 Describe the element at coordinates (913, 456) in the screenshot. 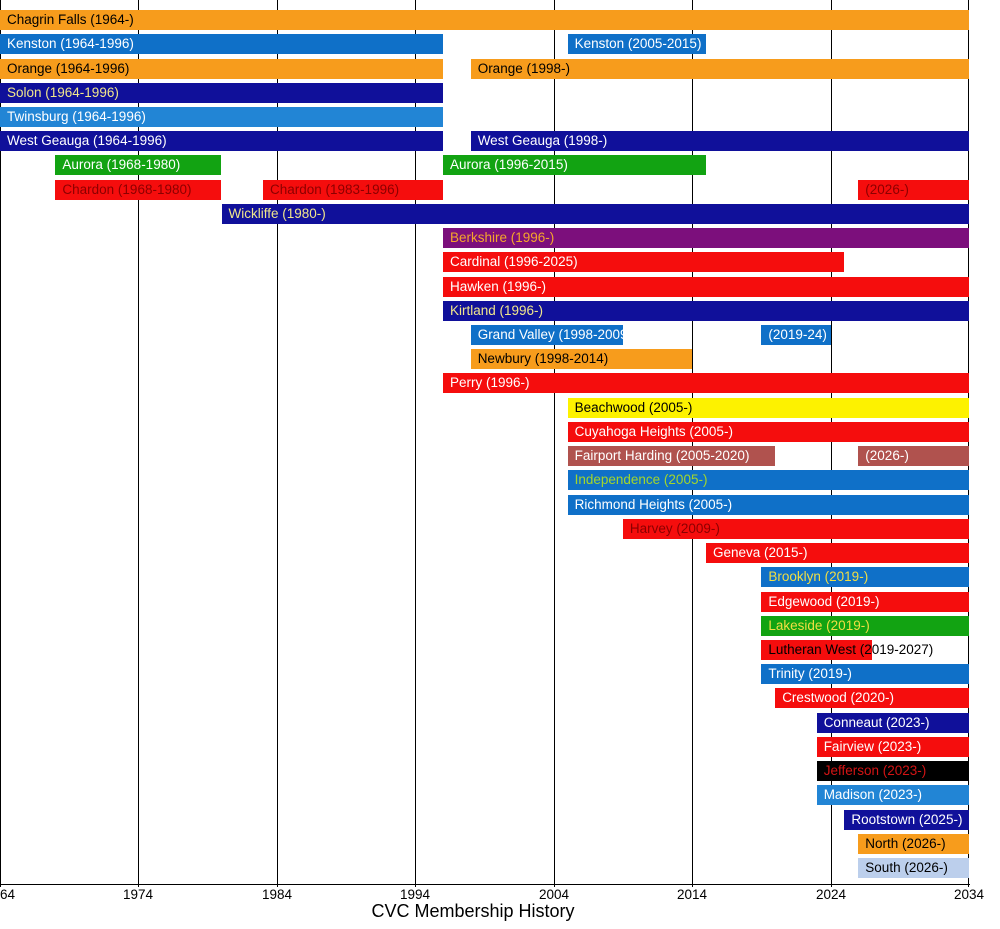

I see `bar-fairport-harding-2026: (2026-)` at that location.